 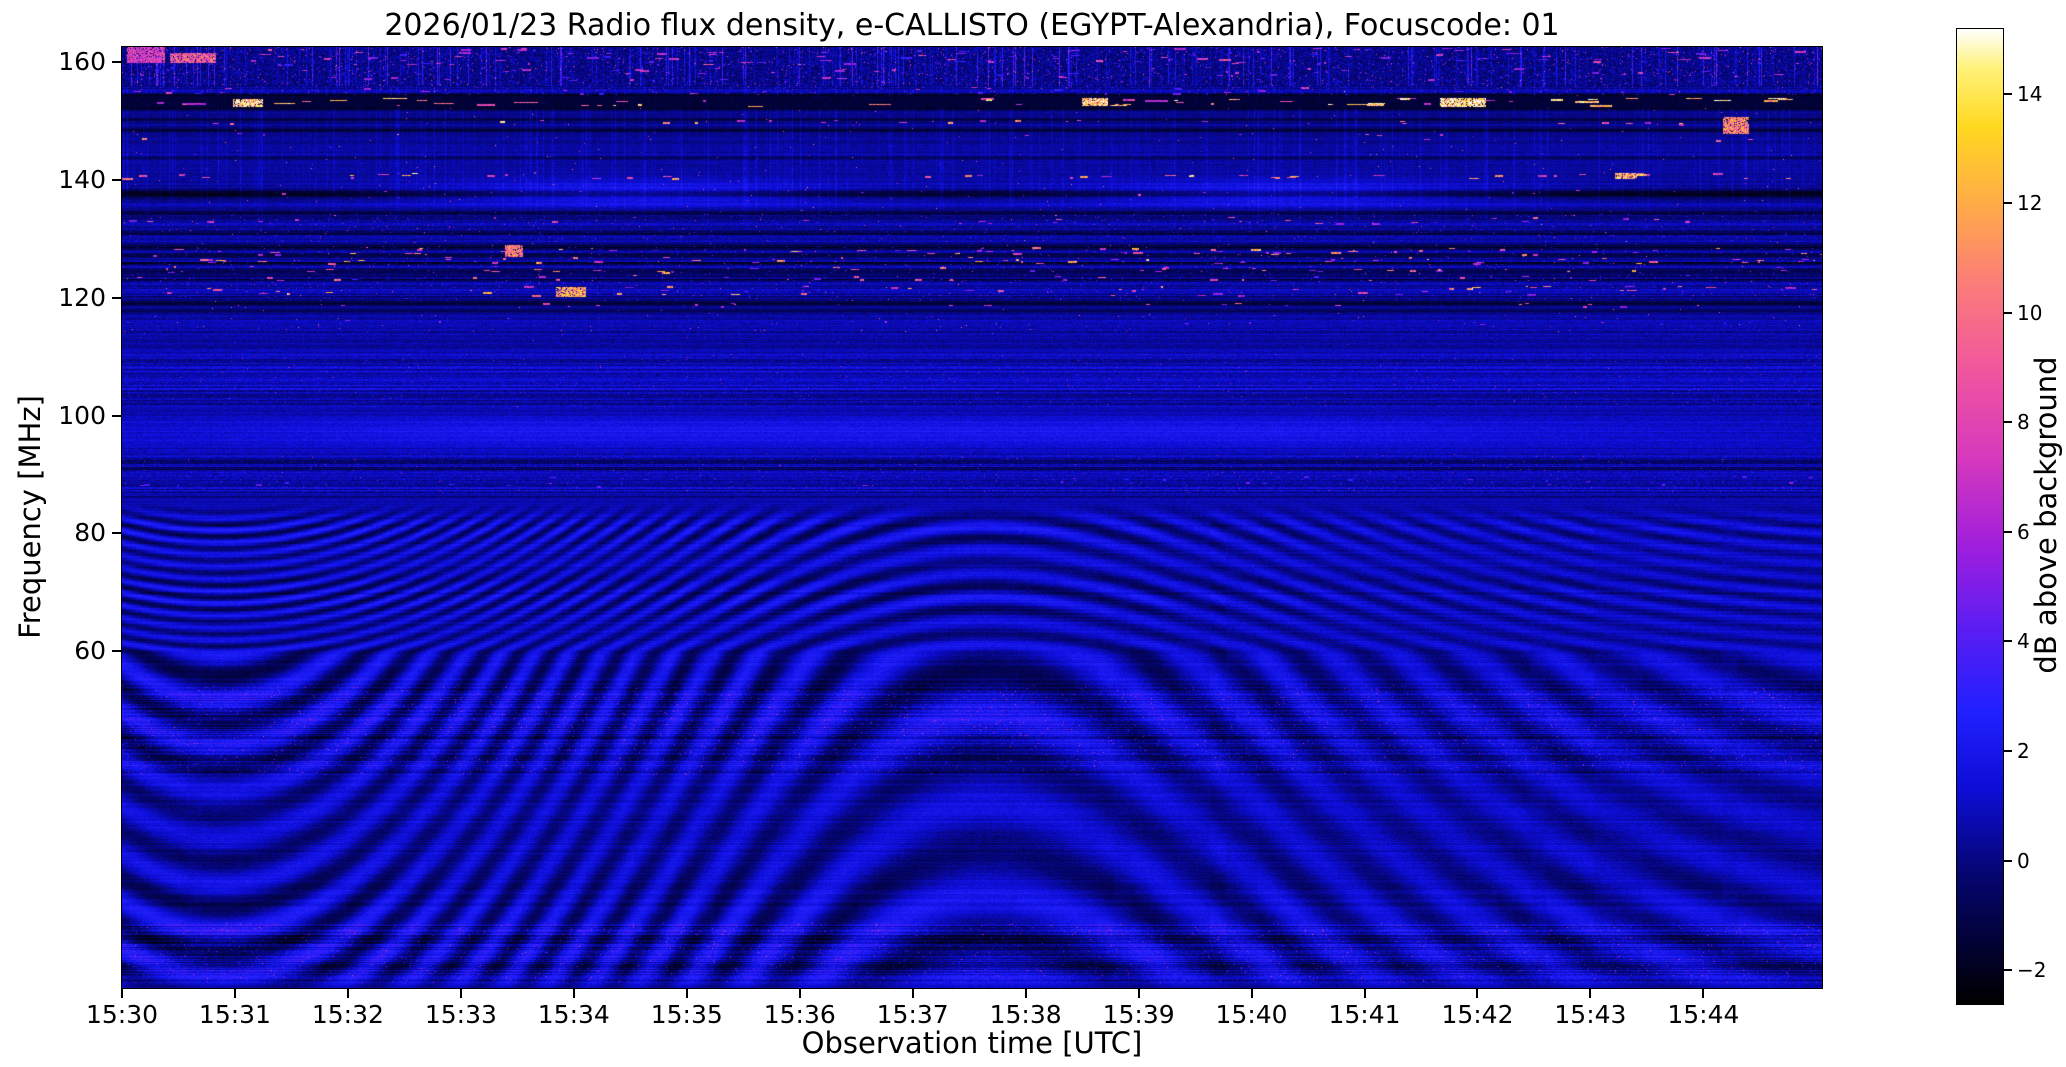 What do you see at coordinates (90, 651) in the screenshot?
I see `y-tick-label: 60` at bounding box center [90, 651].